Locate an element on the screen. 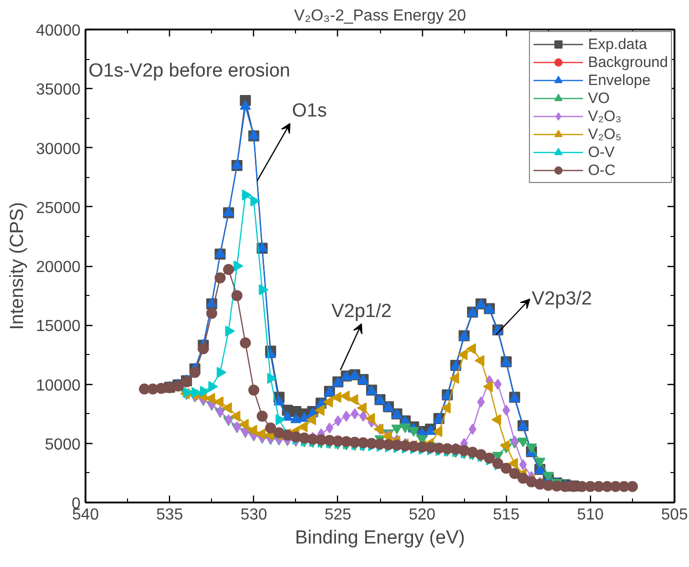 Image resolution: width=689 pixels, height=567 pixels. y-tick-label: 30000 is located at coordinates (58, 149).